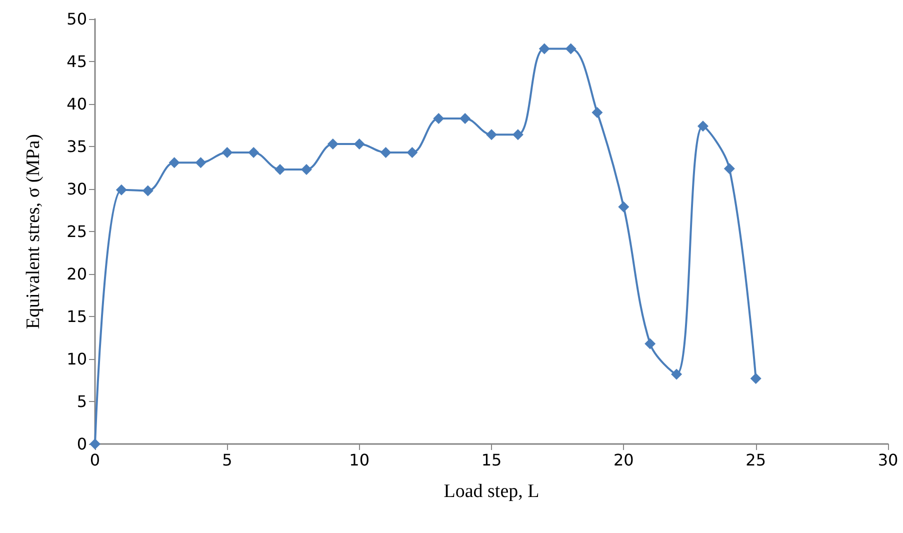  What do you see at coordinates (76, 61) in the screenshot?
I see `y-tick-label: 45` at bounding box center [76, 61].